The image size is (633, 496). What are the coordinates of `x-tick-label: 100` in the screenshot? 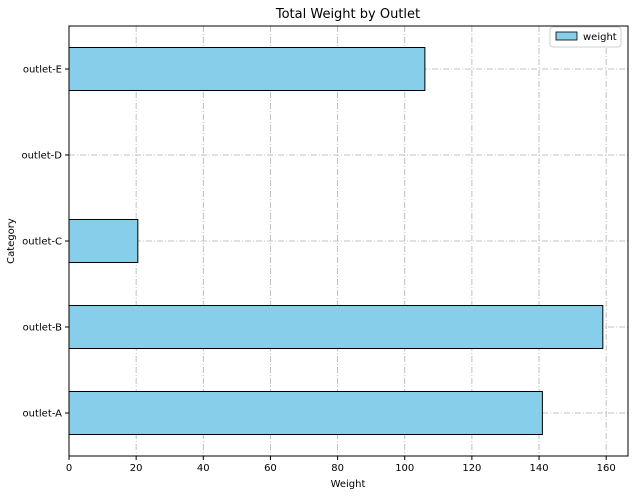 It's located at (404, 468).